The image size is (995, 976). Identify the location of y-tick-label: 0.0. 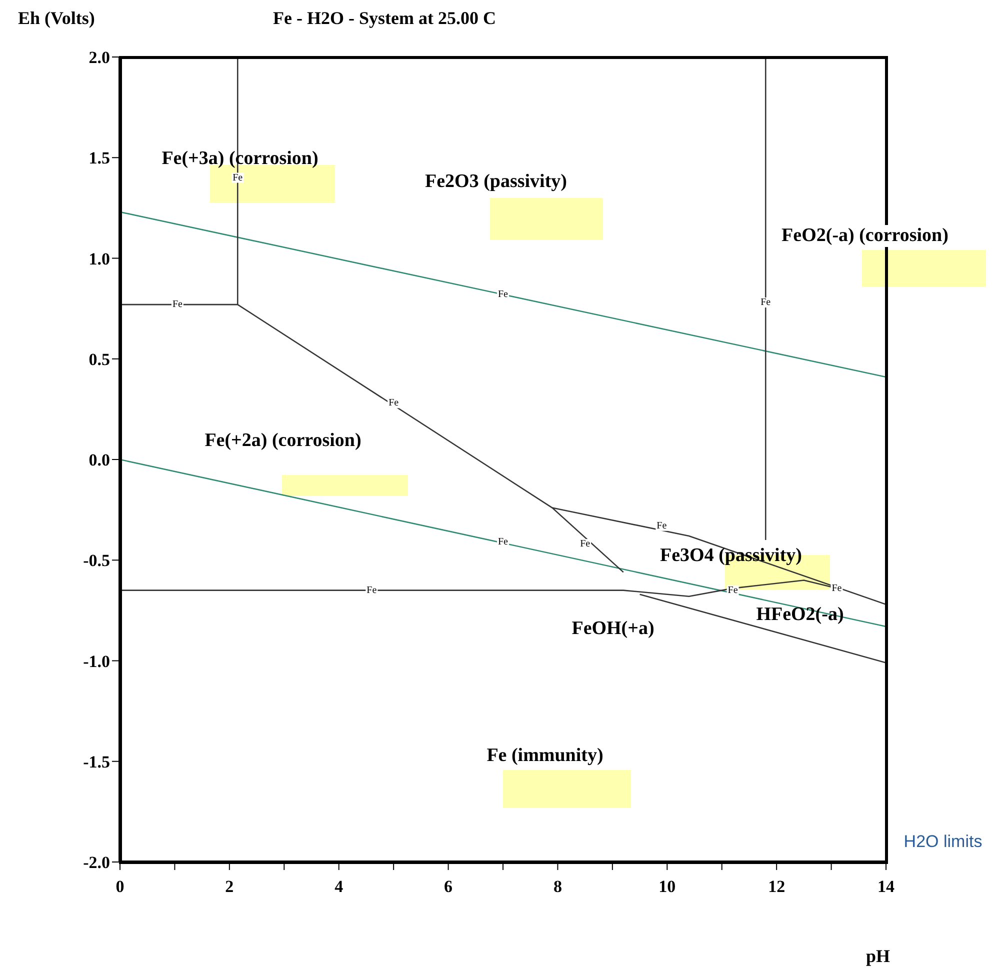
(99, 460).